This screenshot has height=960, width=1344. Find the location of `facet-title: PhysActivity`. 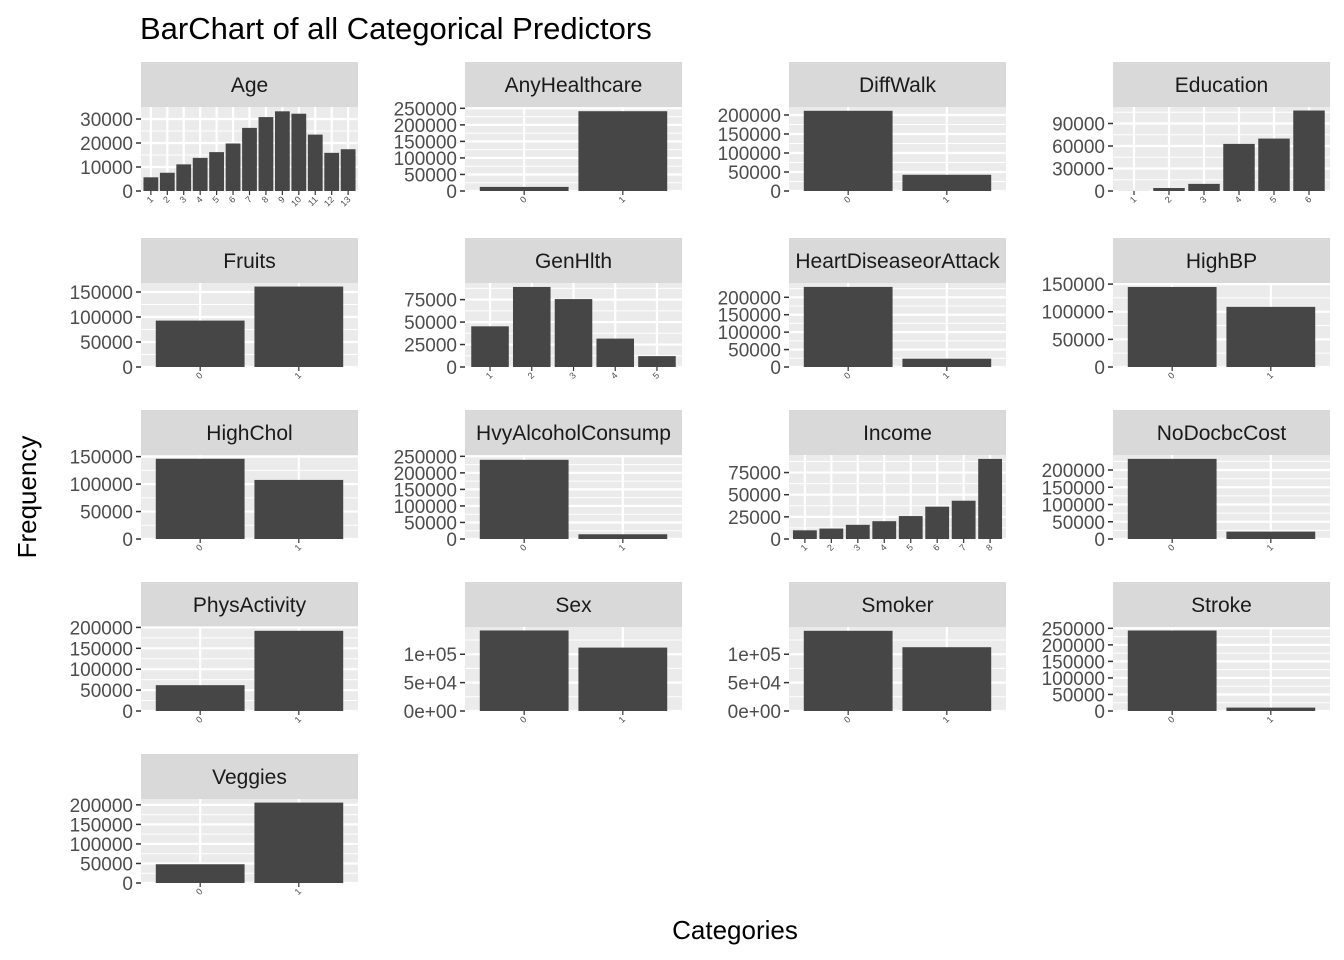

facet-title: PhysActivity is located at coordinates (250, 605).